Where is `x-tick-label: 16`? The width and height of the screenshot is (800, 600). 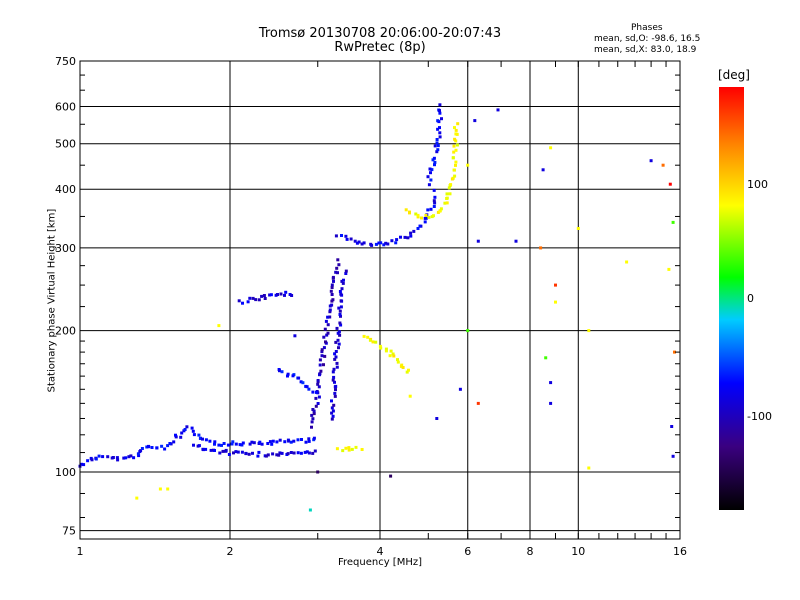 x-tick-label: 16 is located at coordinates (680, 551).